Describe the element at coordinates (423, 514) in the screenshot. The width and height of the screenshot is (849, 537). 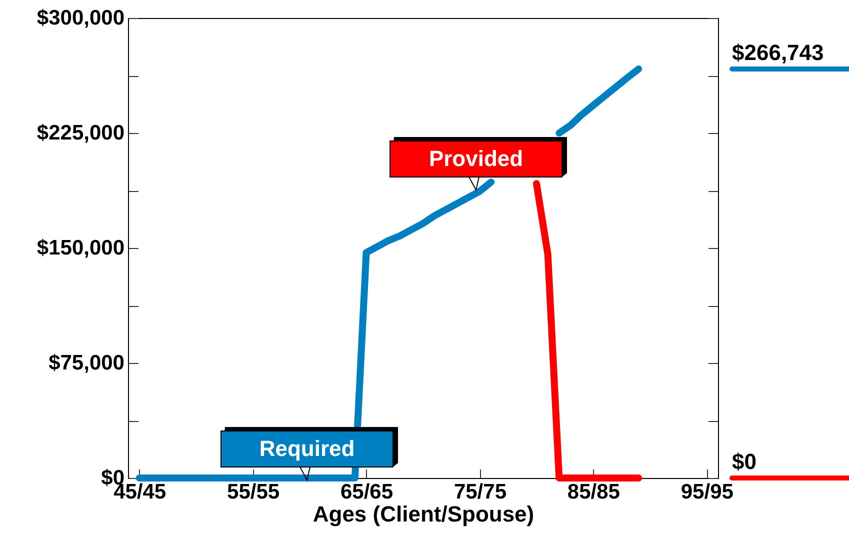
I see `x-axis-title: Ages (Client/Spouse)` at that location.